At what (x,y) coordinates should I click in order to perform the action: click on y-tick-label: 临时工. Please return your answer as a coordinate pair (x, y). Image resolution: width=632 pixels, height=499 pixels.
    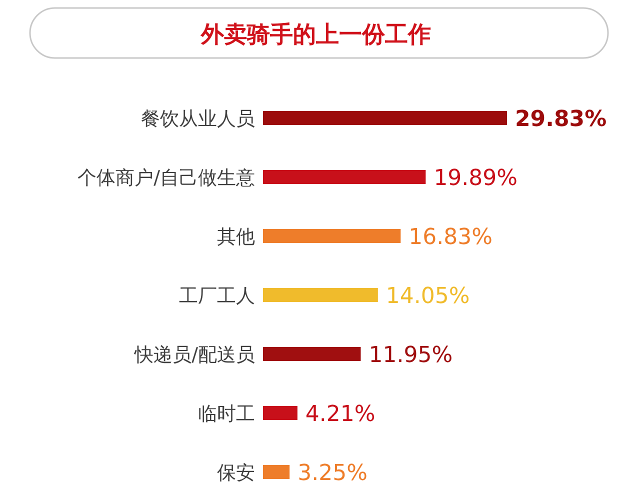
    Looking at the image, I should click on (226, 414).